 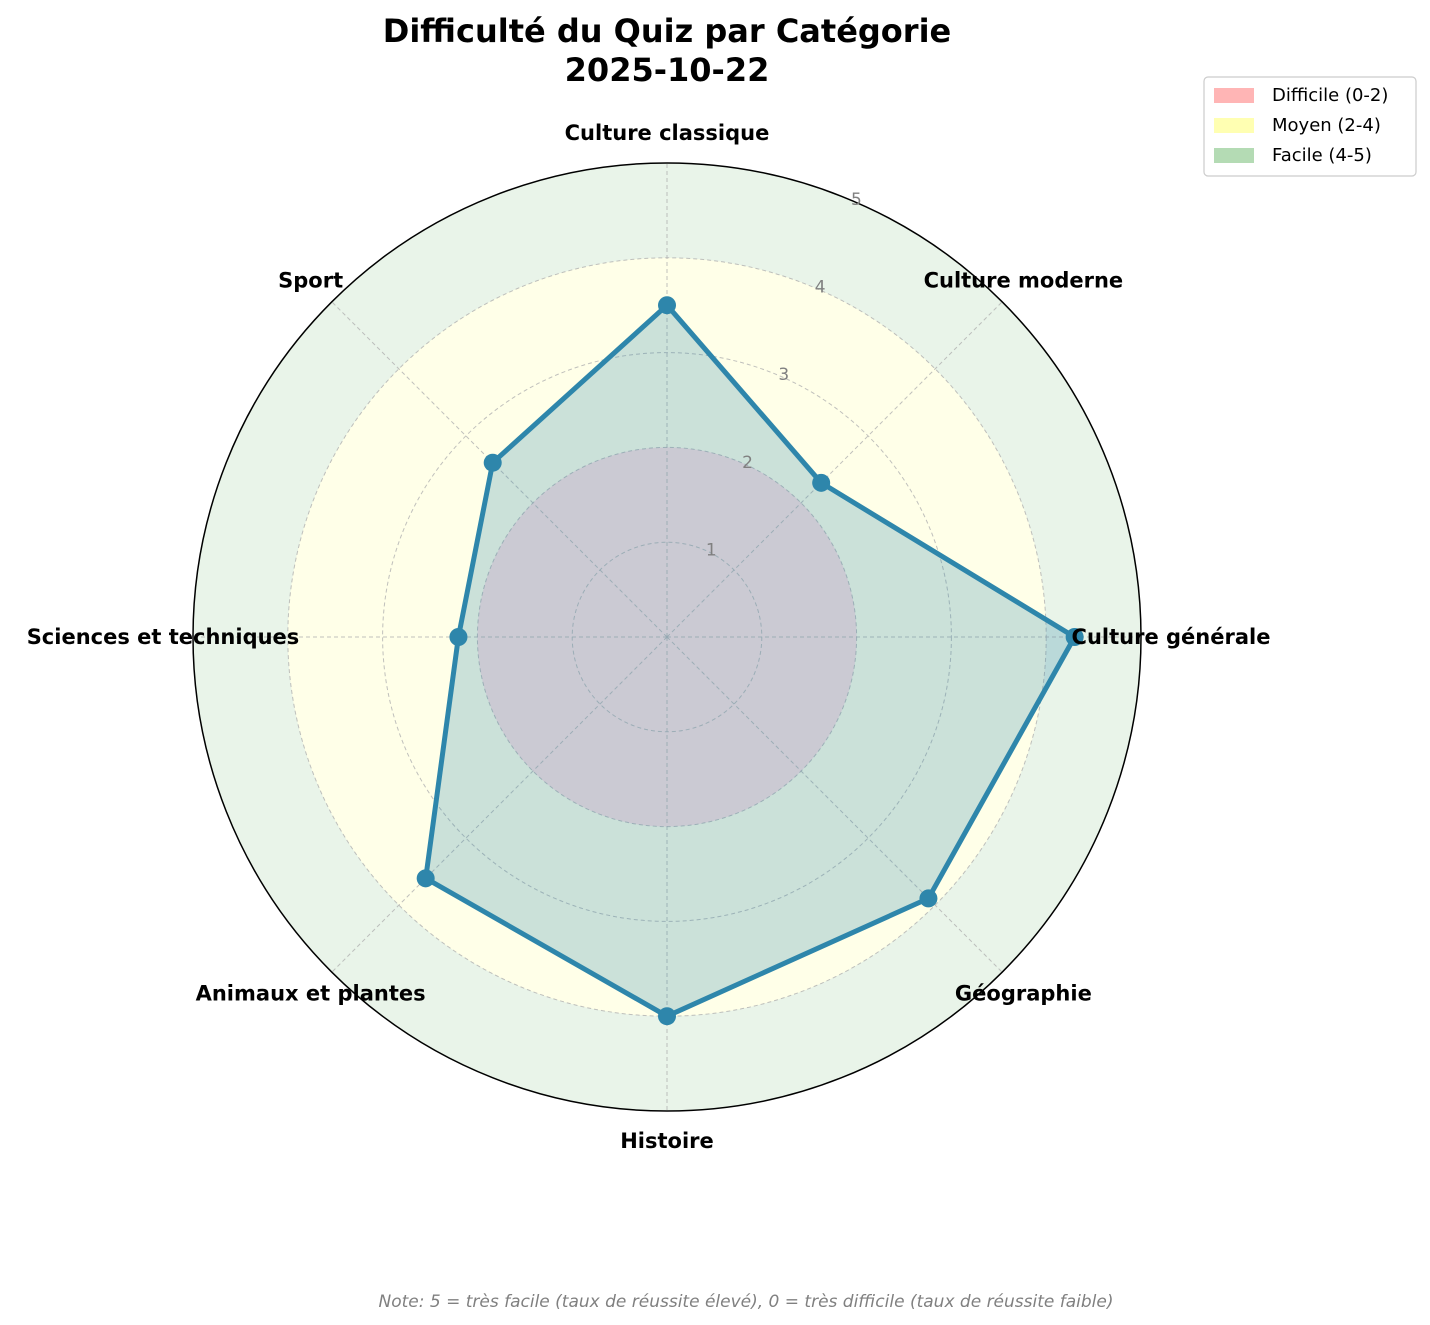 I want to click on legend-box, so click(x=1310, y=126).